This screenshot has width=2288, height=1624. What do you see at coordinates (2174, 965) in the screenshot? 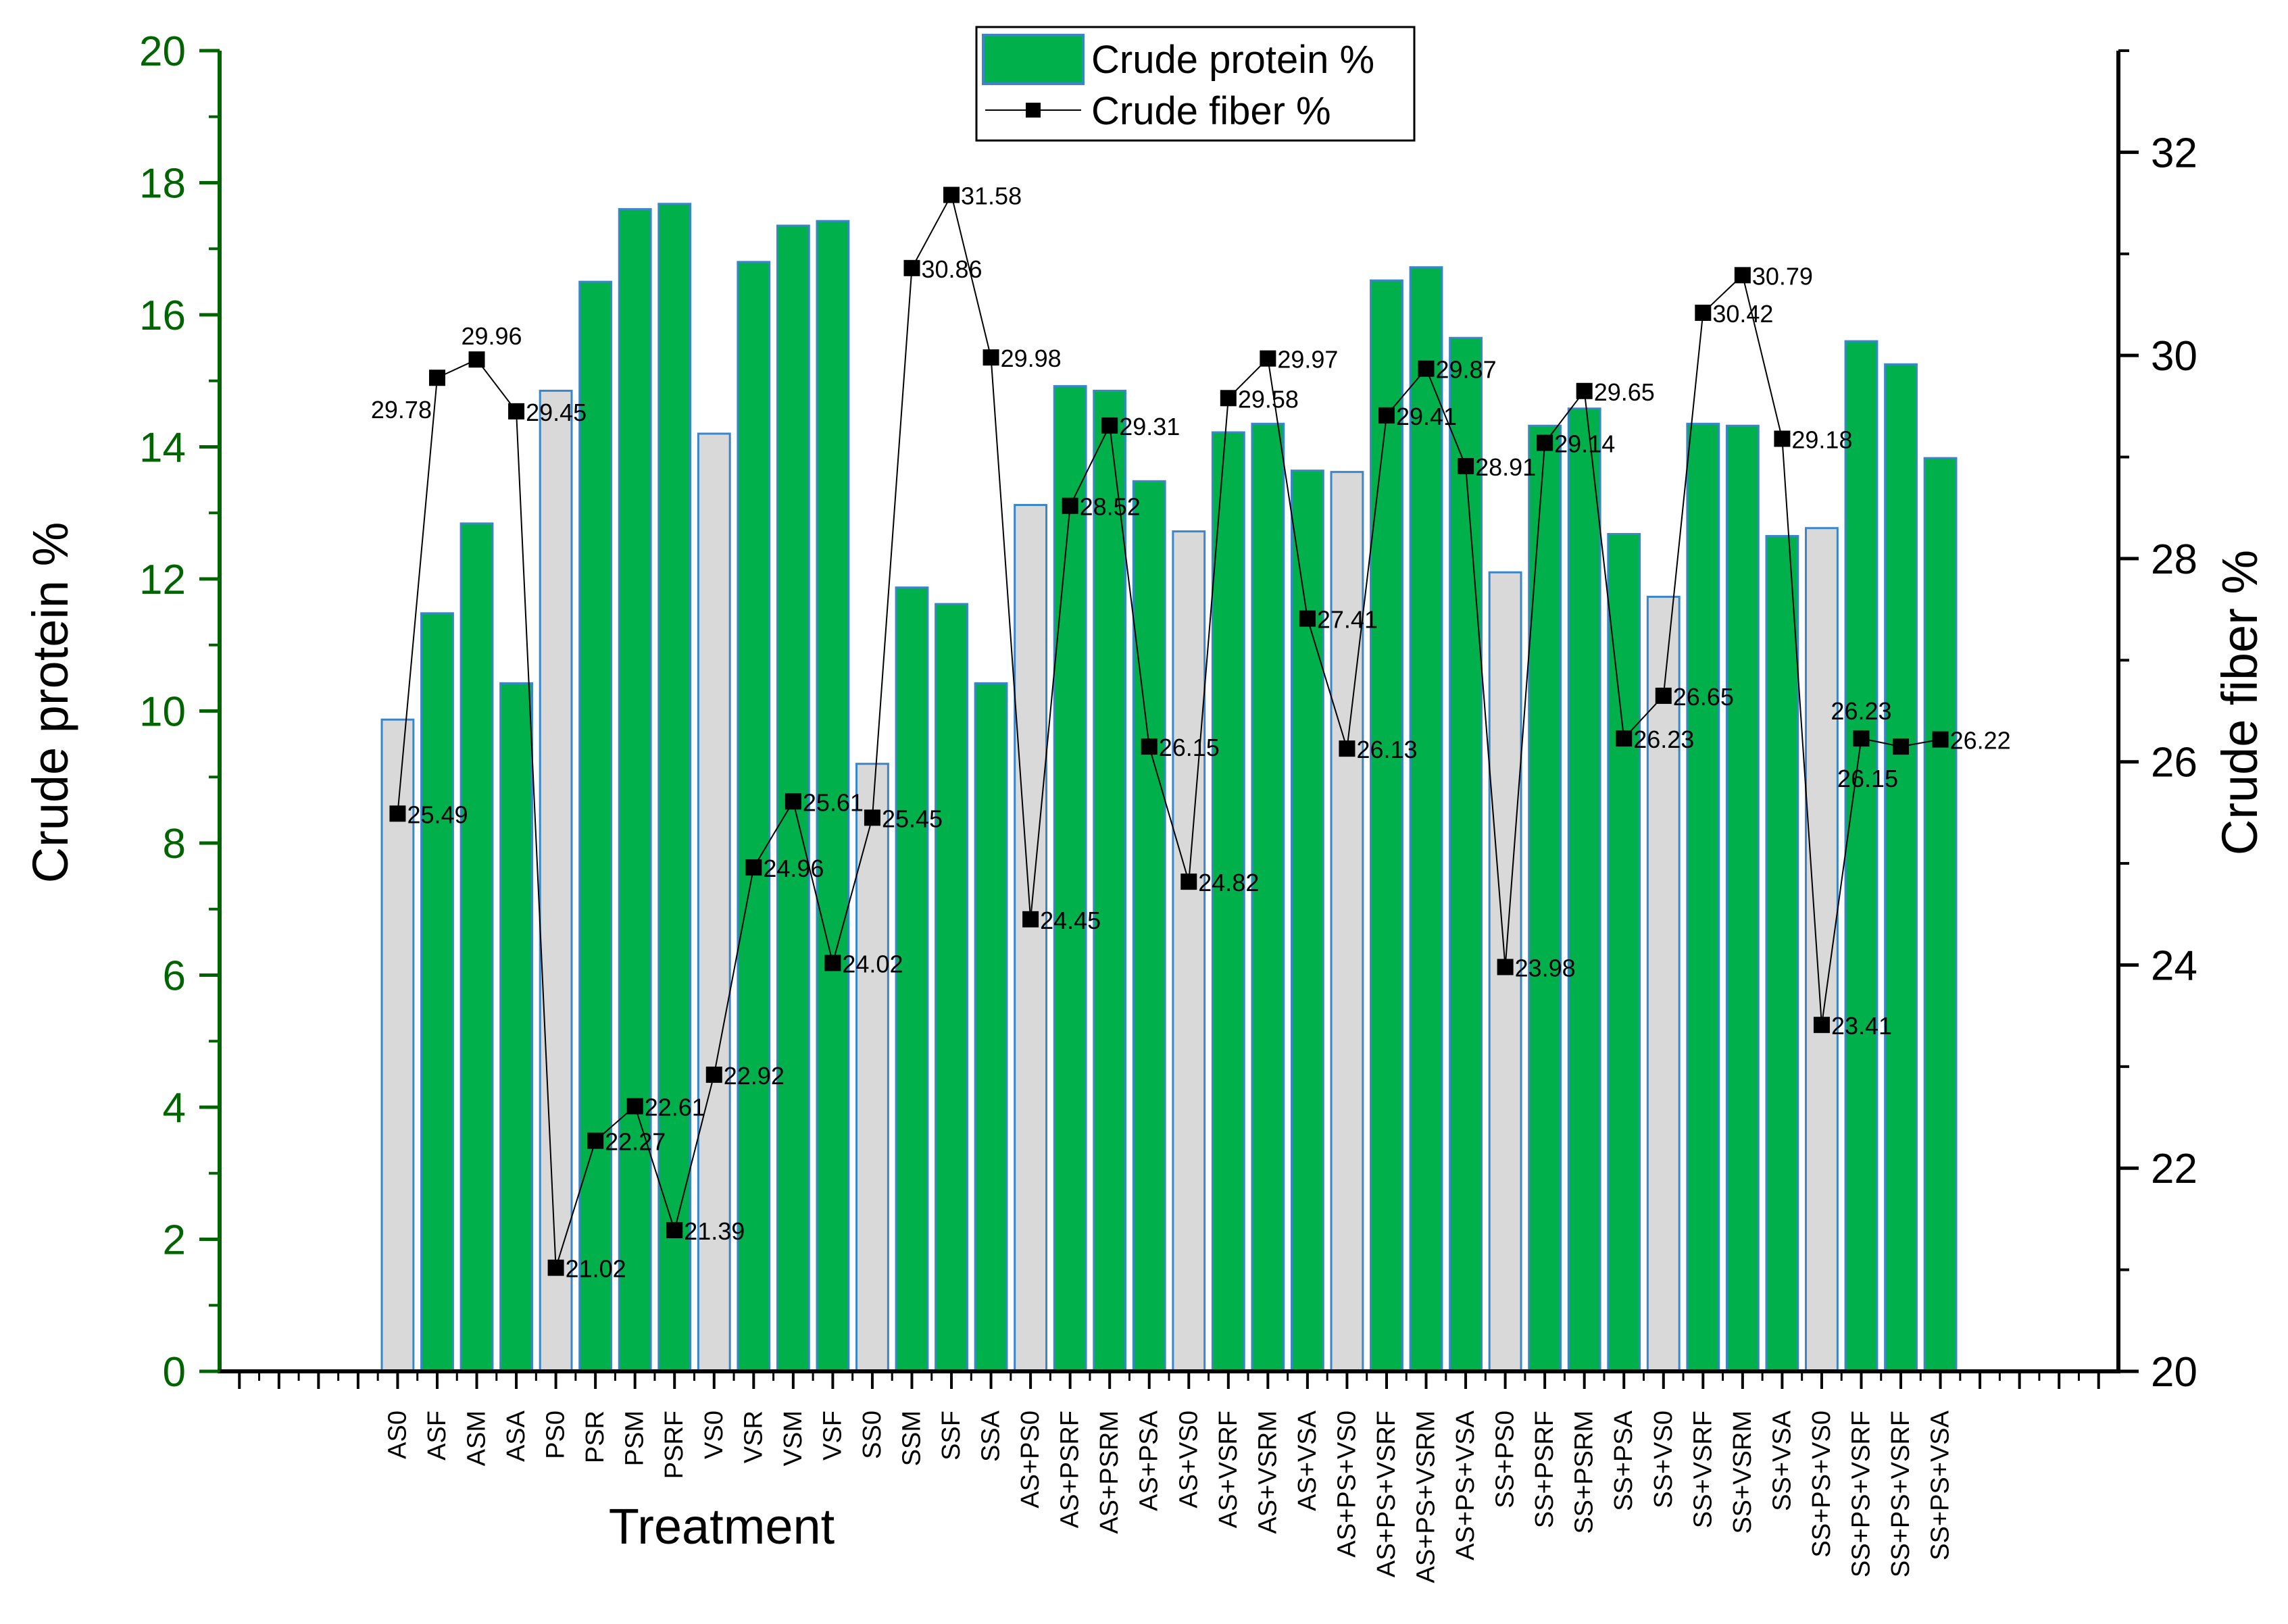
I see `y2-tick-label: 24` at bounding box center [2174, 965].